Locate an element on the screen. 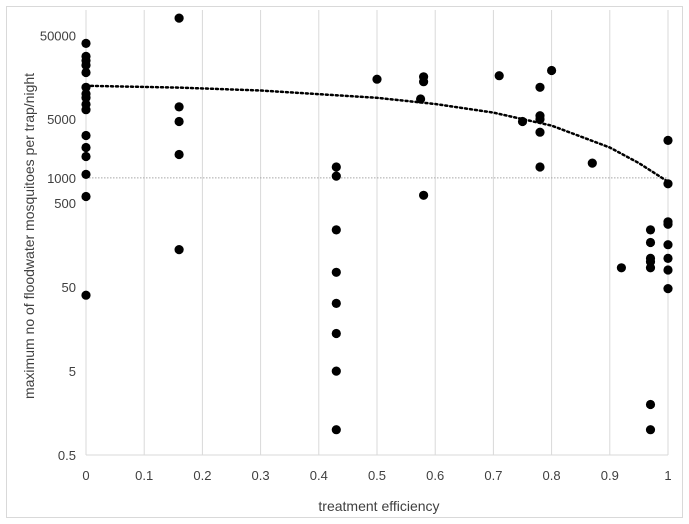 This screenshot has height=524, width=689. x-tick-label: 0.4 is located at coordinates (319, 475).